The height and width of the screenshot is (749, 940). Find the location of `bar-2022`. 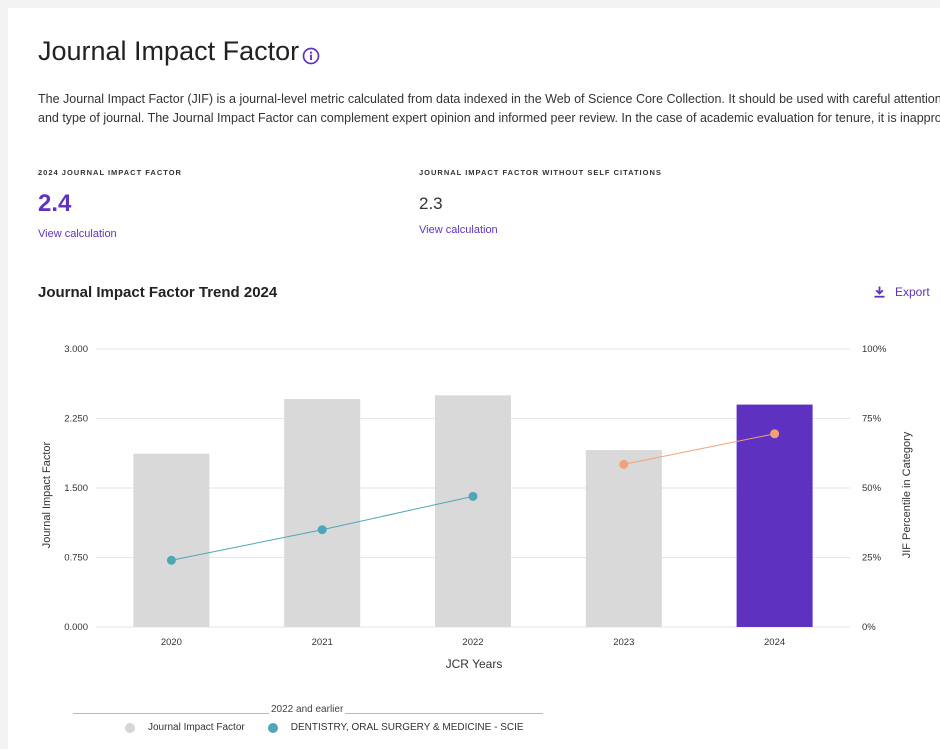

bar-2022 is located at coordinates (473, 511).